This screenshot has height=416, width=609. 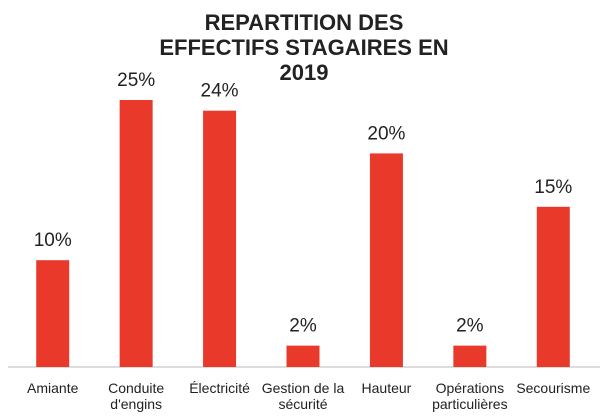 What do you see at coordinates (470, 396) in the screenshot?
I see `x-tick-label: Opérations particulières` at bounding box center [470, 396].